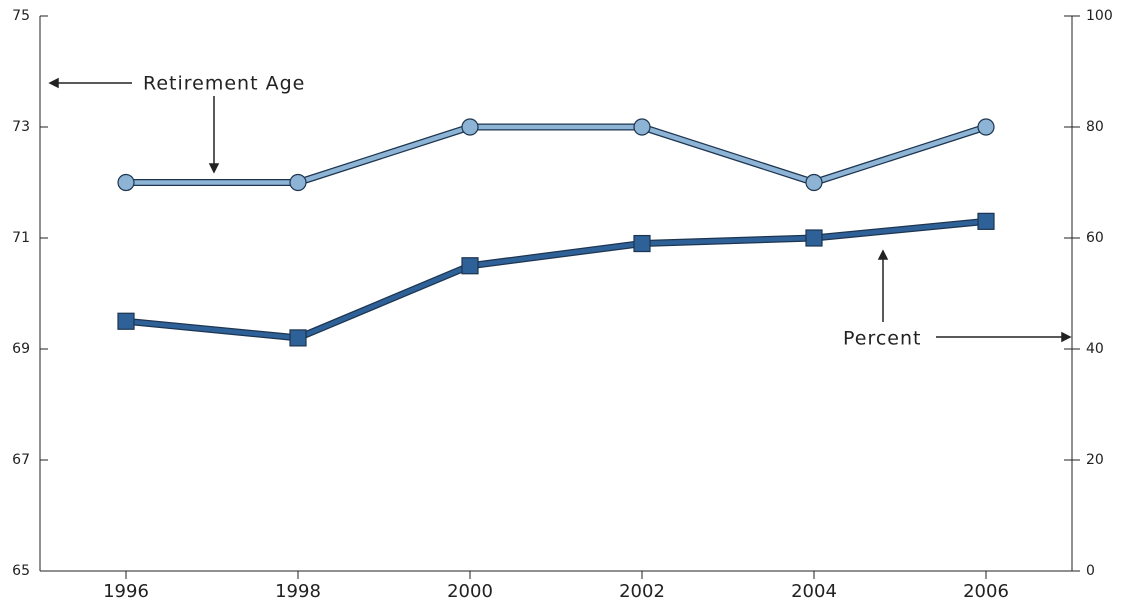 Image resolution: width=1126 pixels, height=605 pixels. What do you see at coordinates (21, 127) in the screenshot?
I see `y-tick-label: 73` at bounding box center [21, 127].